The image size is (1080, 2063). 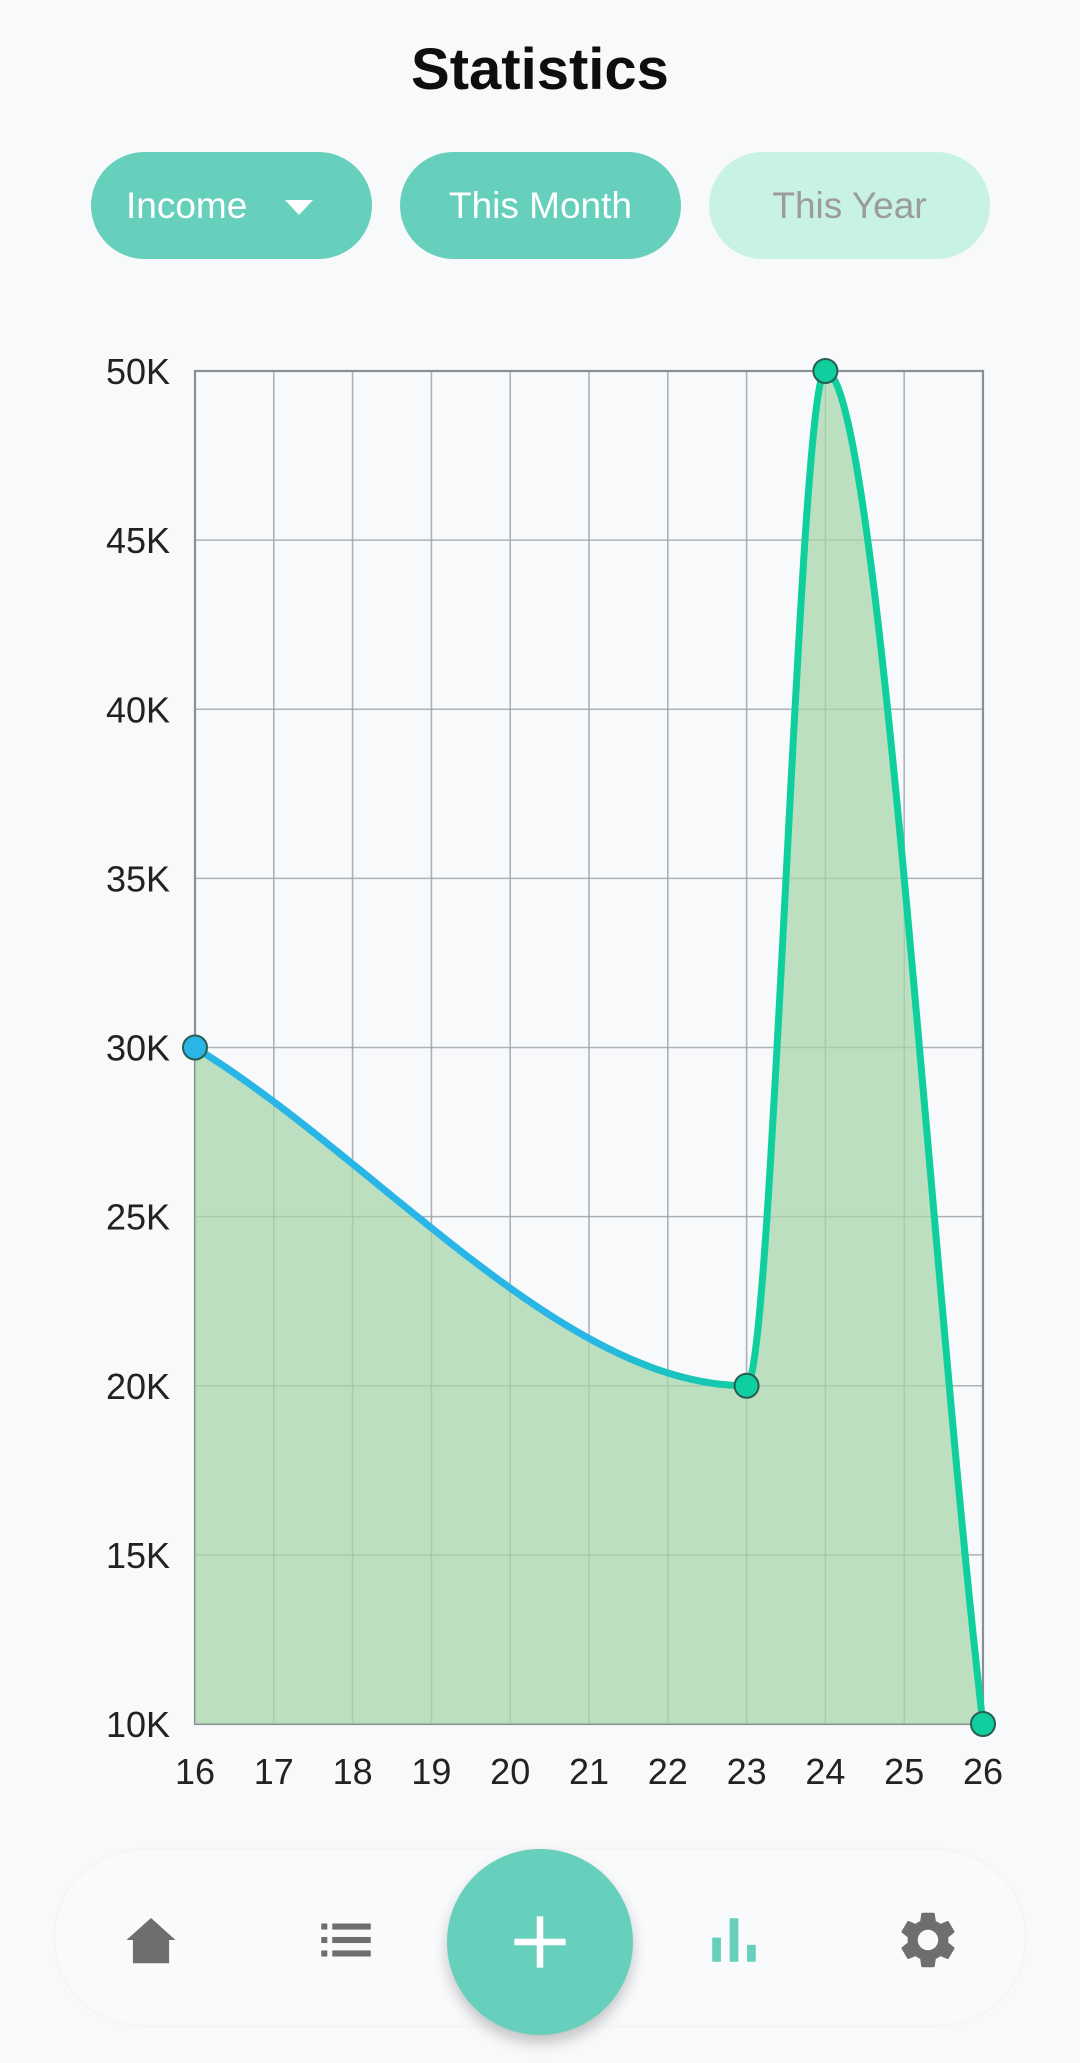 I want to click on filter-bar: Income This Month This Year, so click(x=540, y=205).